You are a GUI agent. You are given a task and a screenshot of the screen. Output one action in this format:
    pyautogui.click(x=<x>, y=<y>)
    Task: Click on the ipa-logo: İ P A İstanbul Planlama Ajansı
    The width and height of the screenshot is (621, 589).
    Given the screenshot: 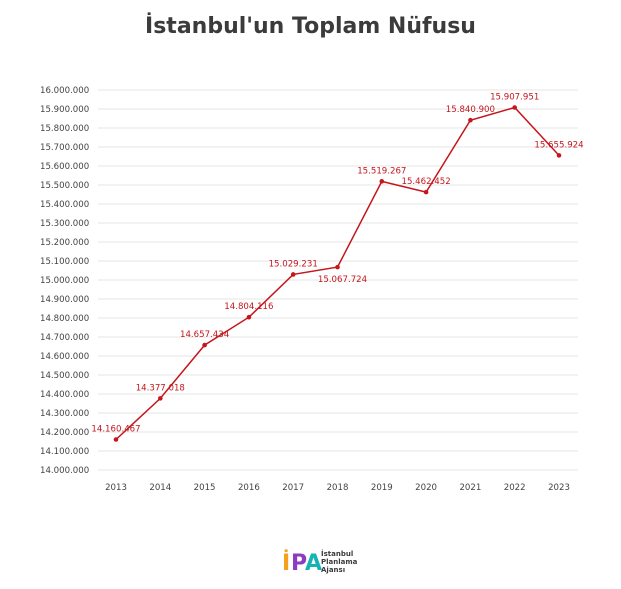 What is the action you would take?
    pyautogui.click(x=322, y=560)
    